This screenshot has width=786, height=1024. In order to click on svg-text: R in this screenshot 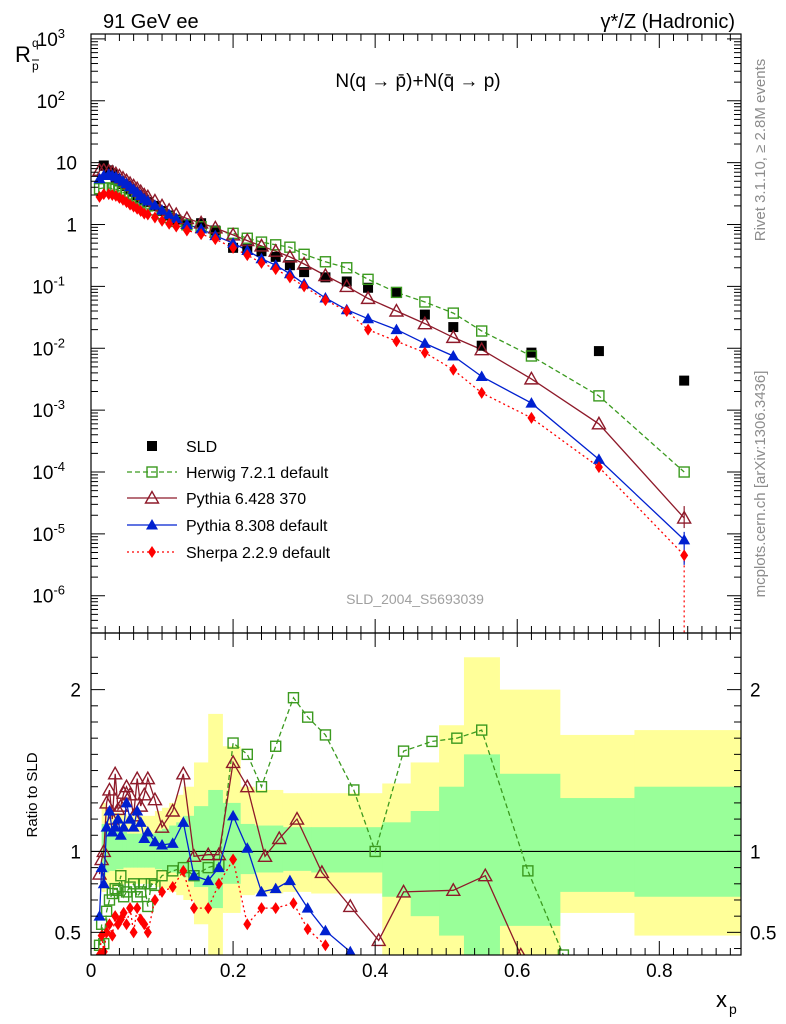, I will do `click(23, 54)`.